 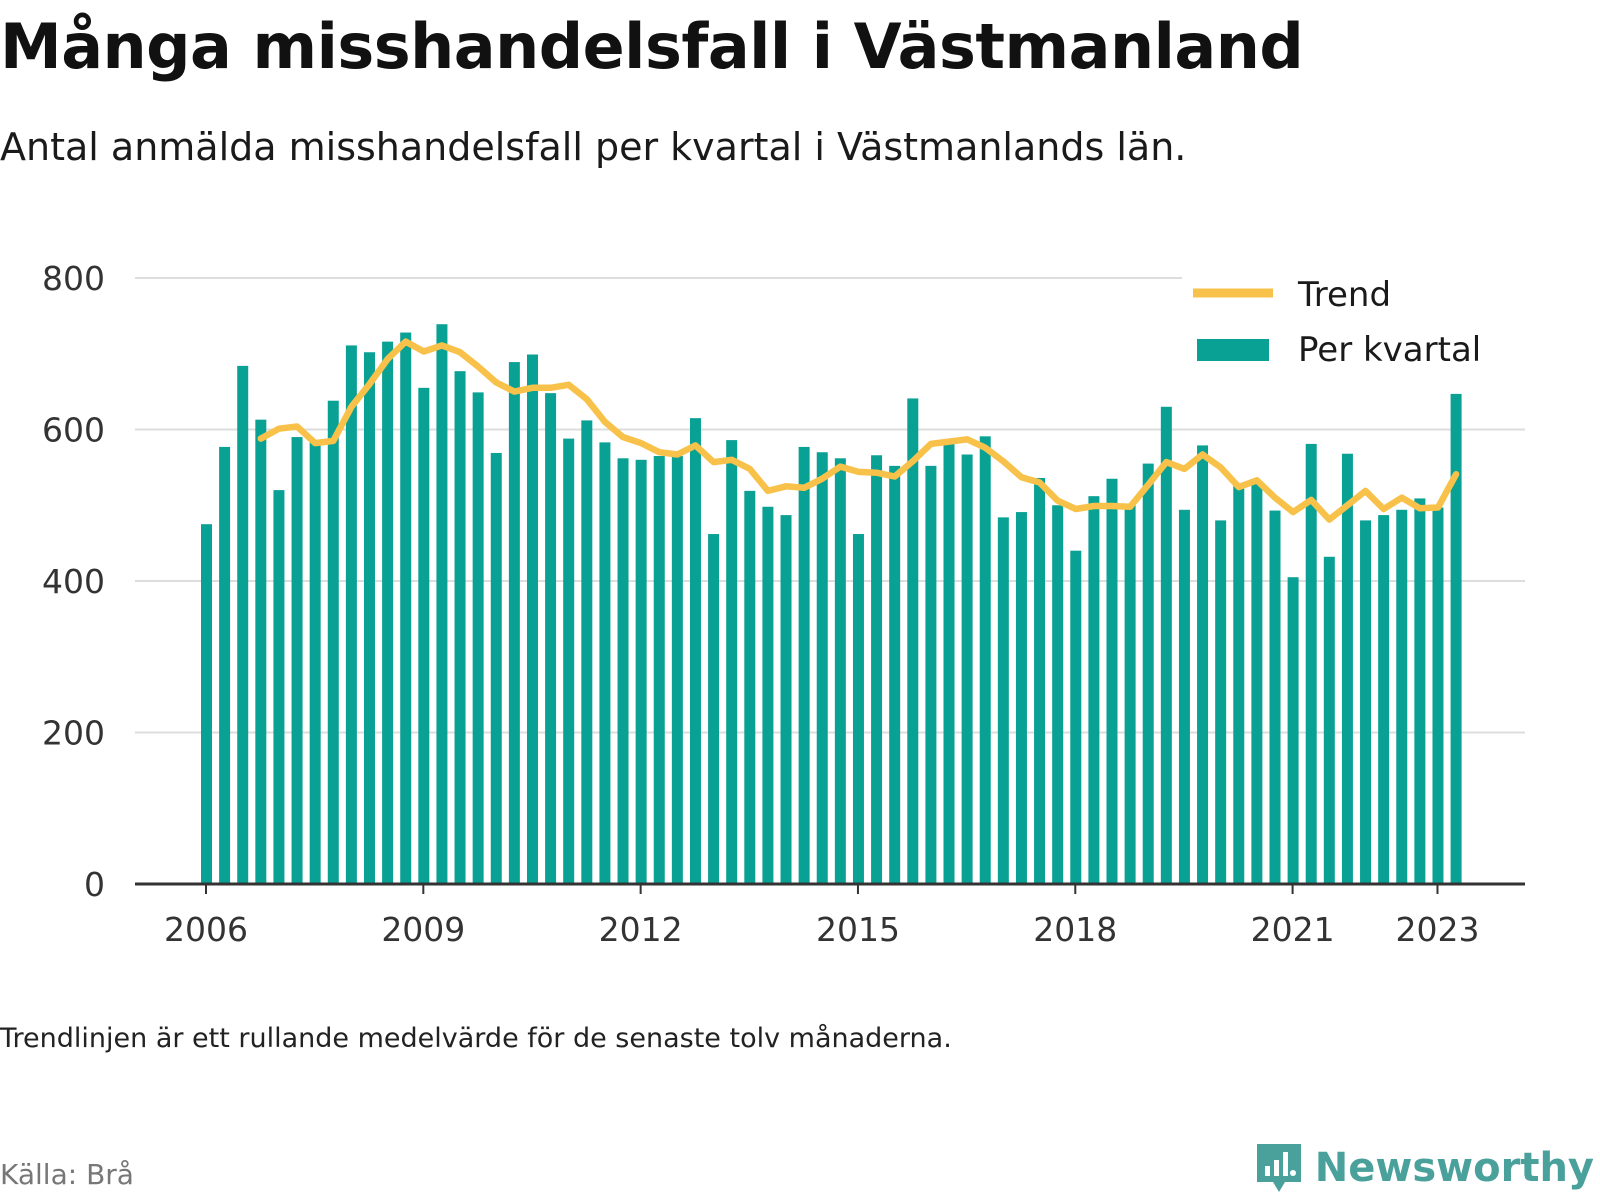 What do you see at coordinates (73, 278) in the screenshot?
I see `y-tick-label: 800` at bounding box center [73, 278].